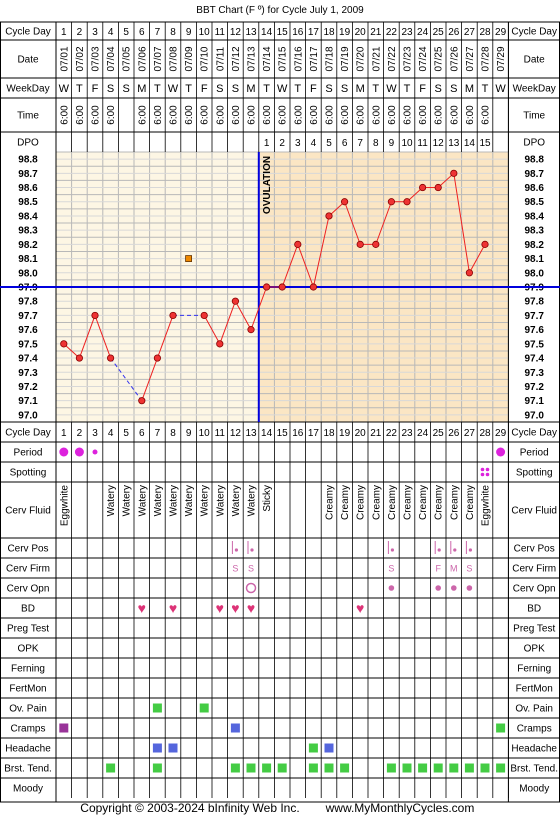 This screenshot has height=817, width=560. I want to click on cycle-day-number: 26, so click(454, 32).